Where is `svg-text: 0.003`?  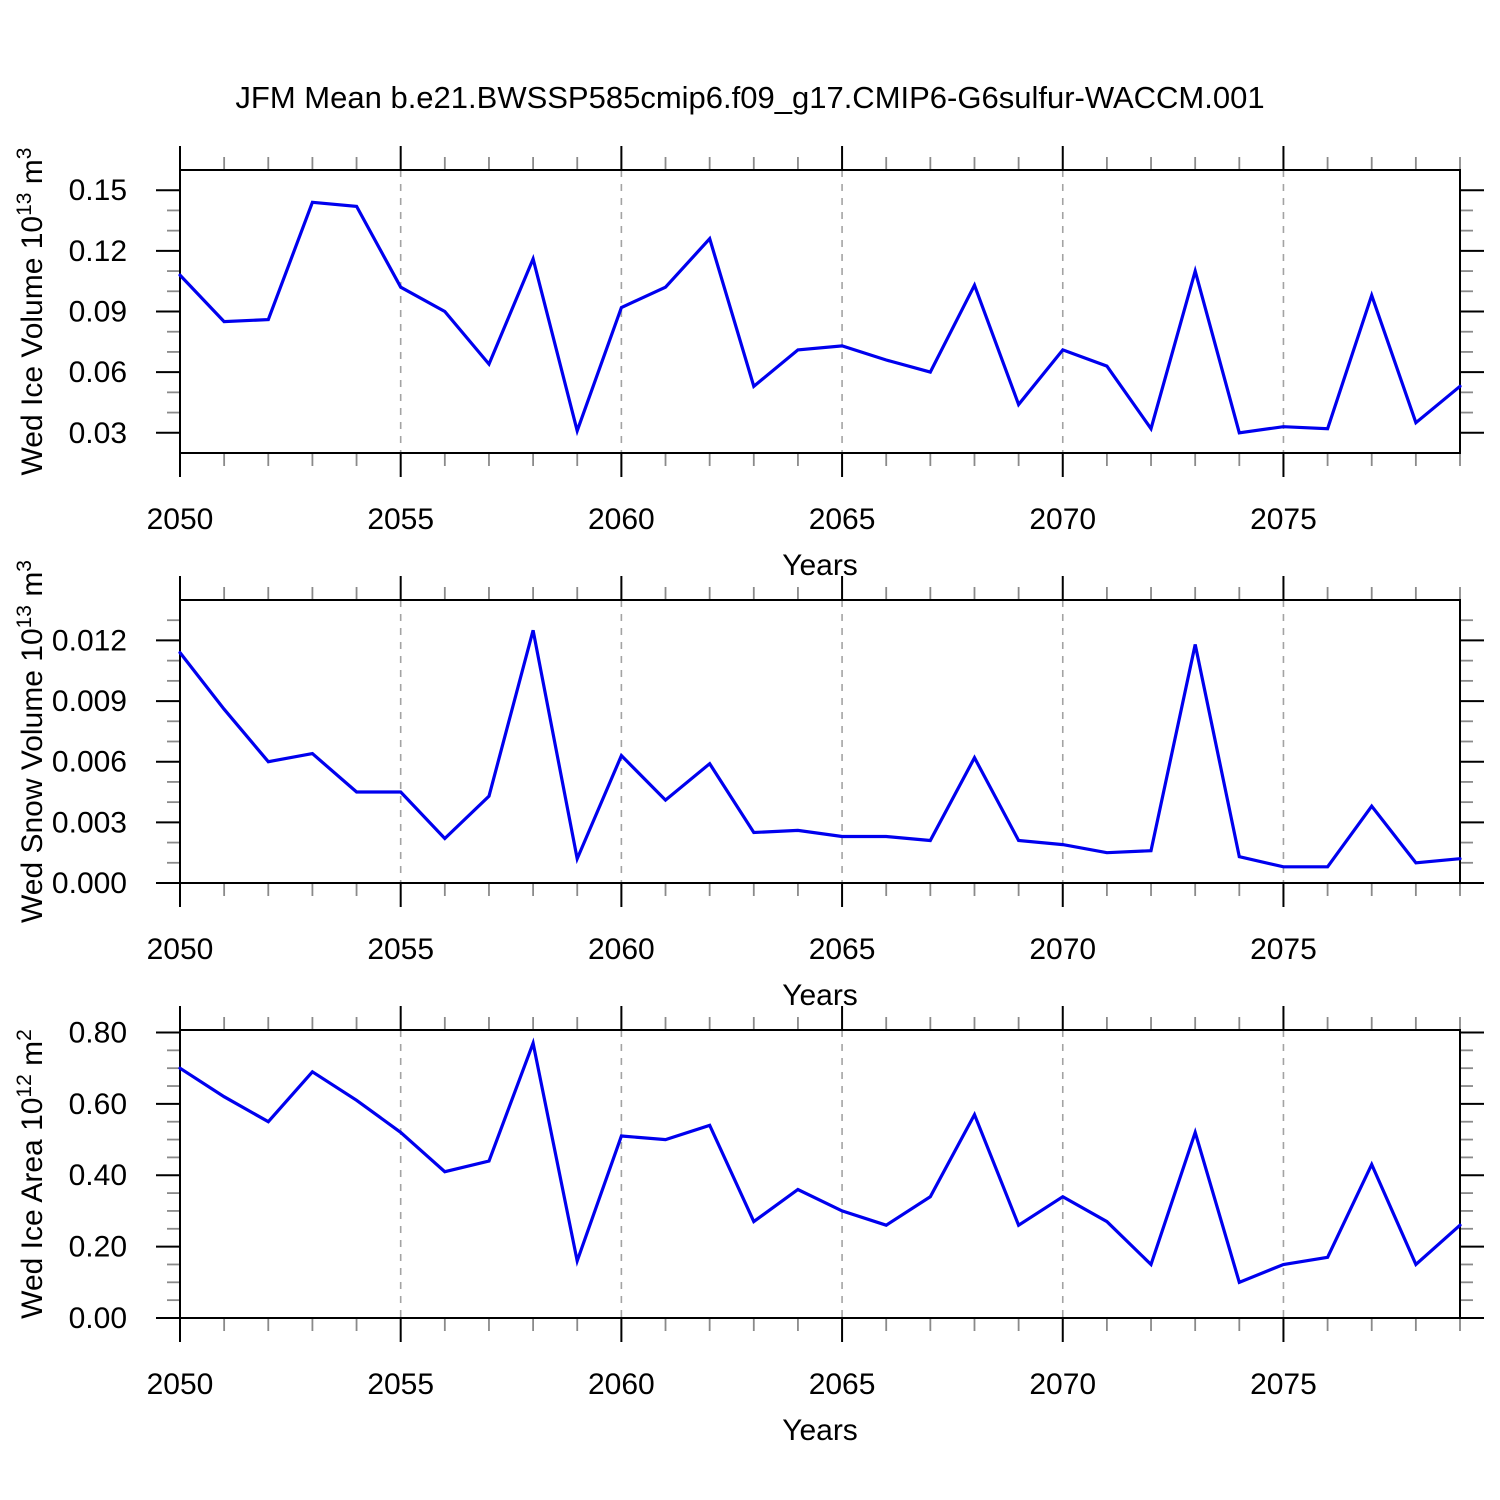 svg-text: 0.003 is located at coordinates (89, 822).